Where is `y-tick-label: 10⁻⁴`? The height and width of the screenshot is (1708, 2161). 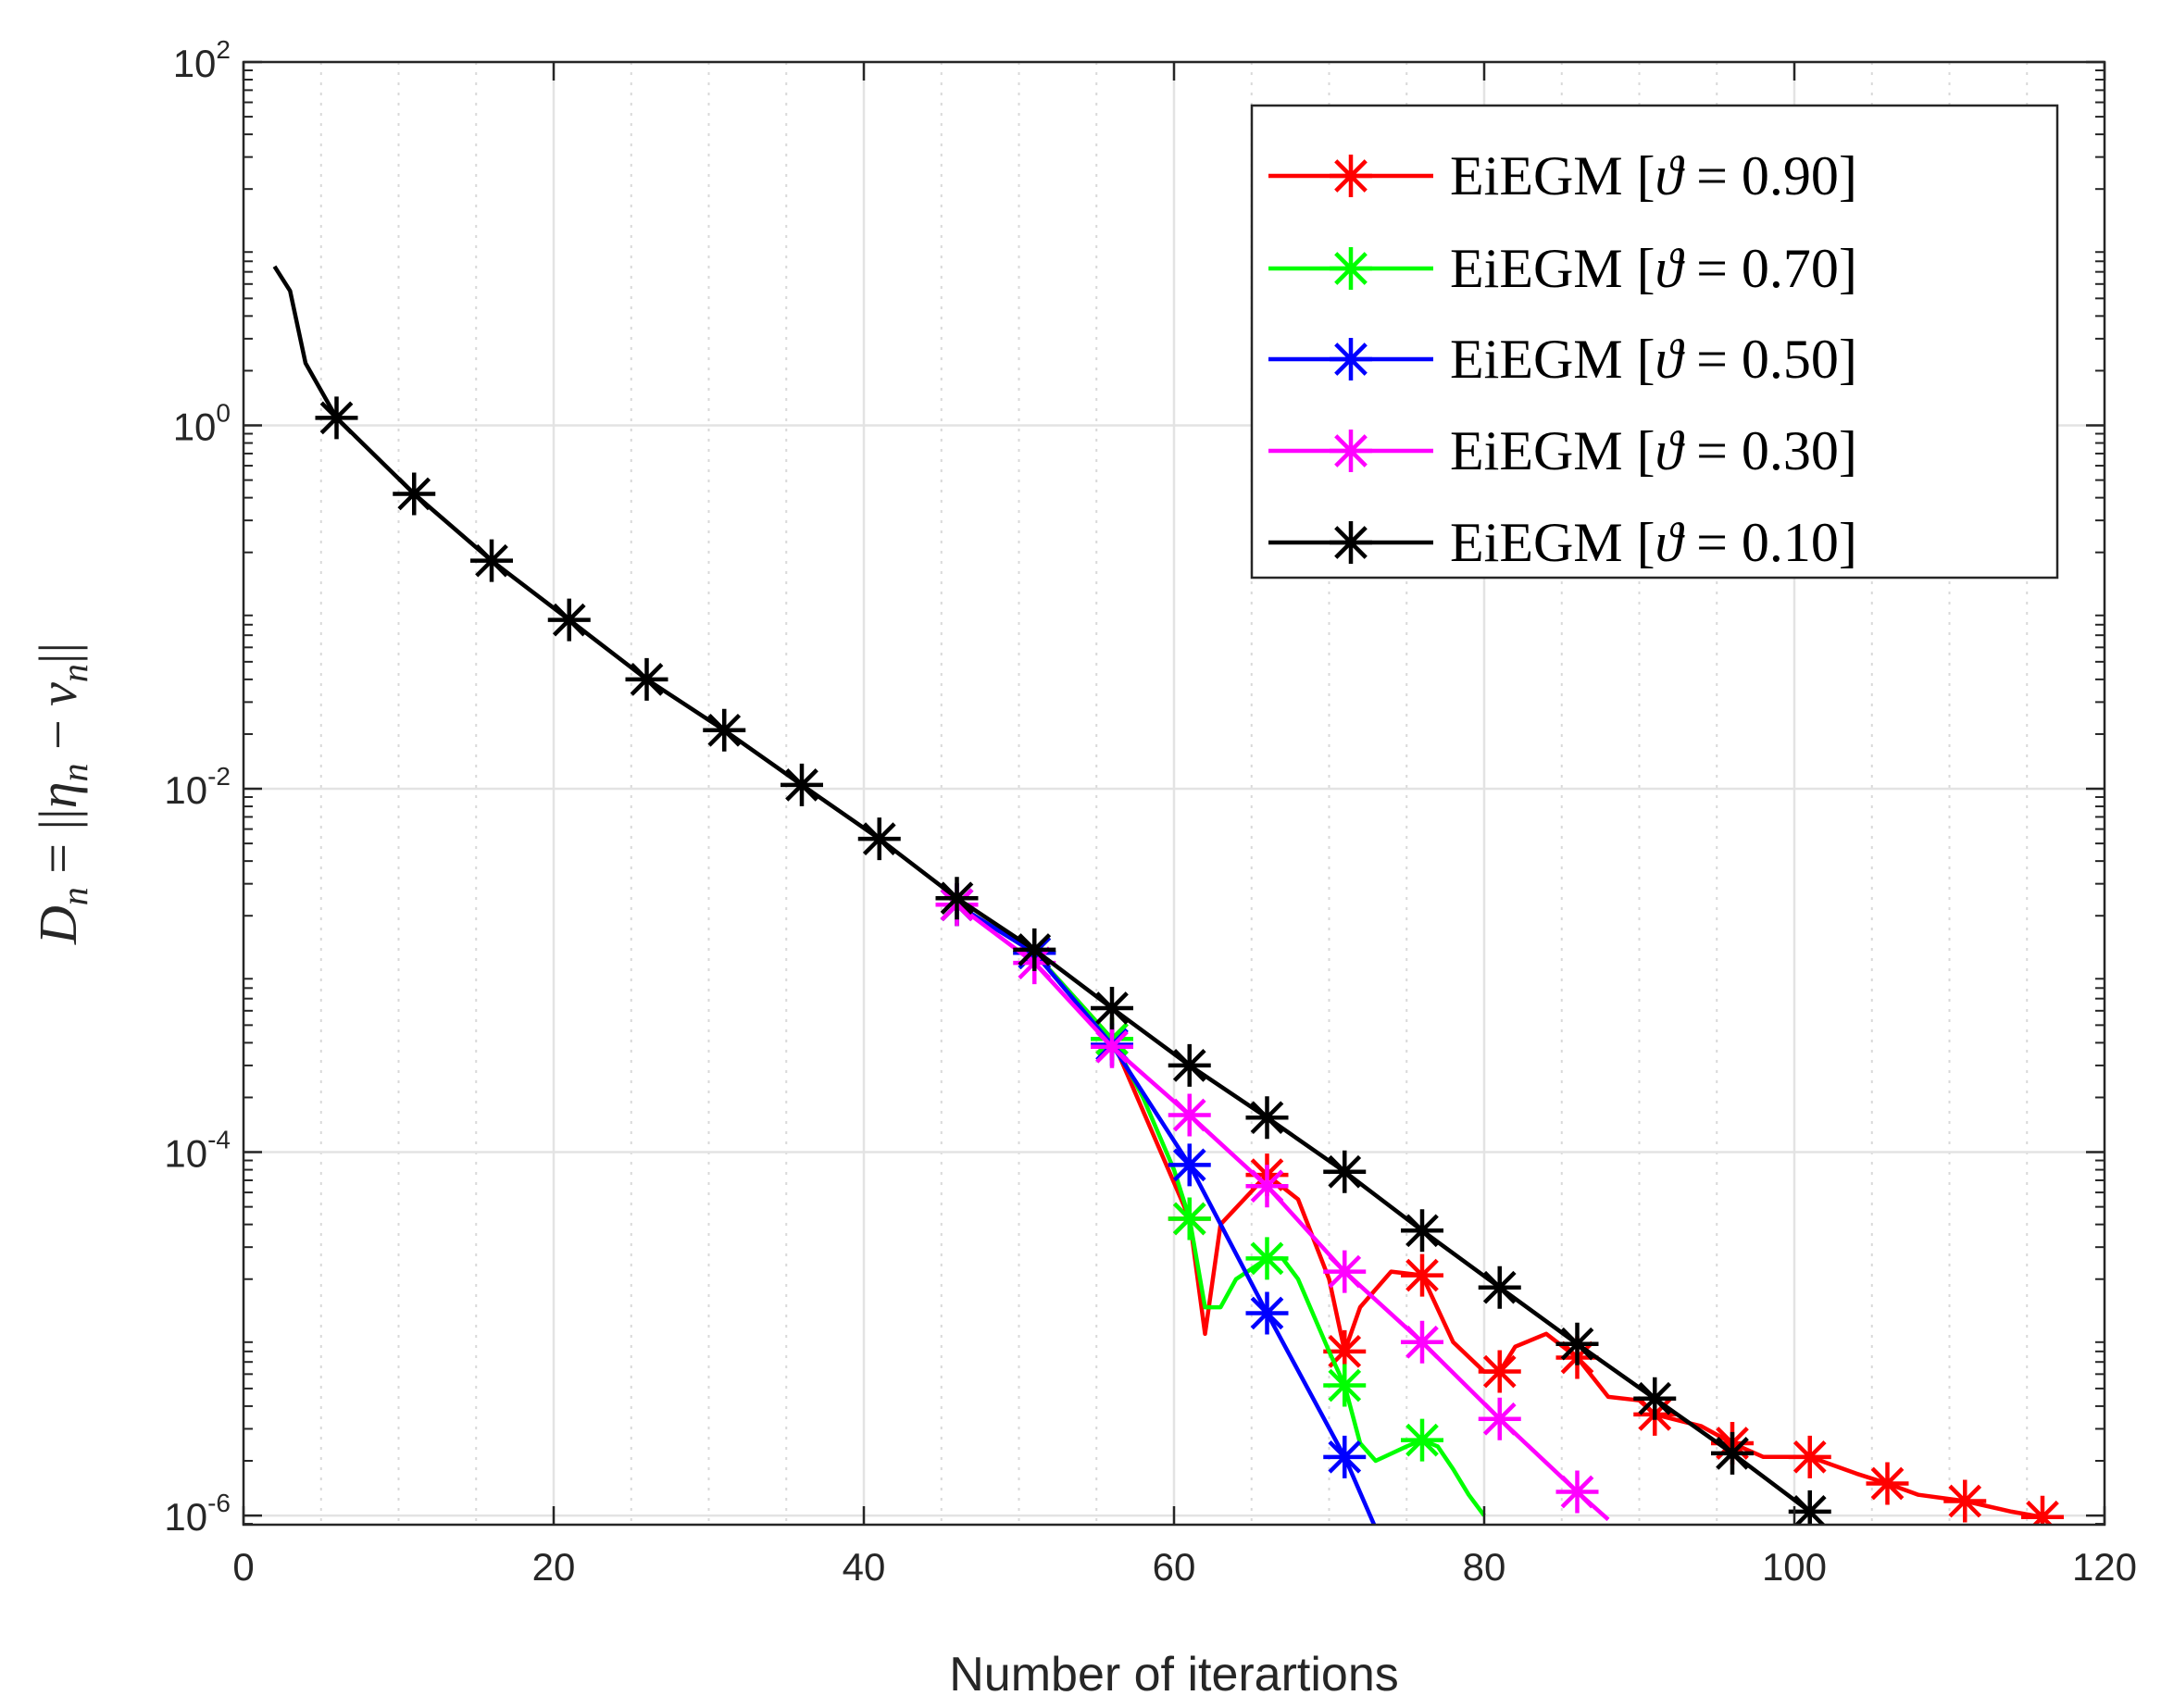 y-tick-label: 10⁻⁴ is located at coordinates (197, 1151).